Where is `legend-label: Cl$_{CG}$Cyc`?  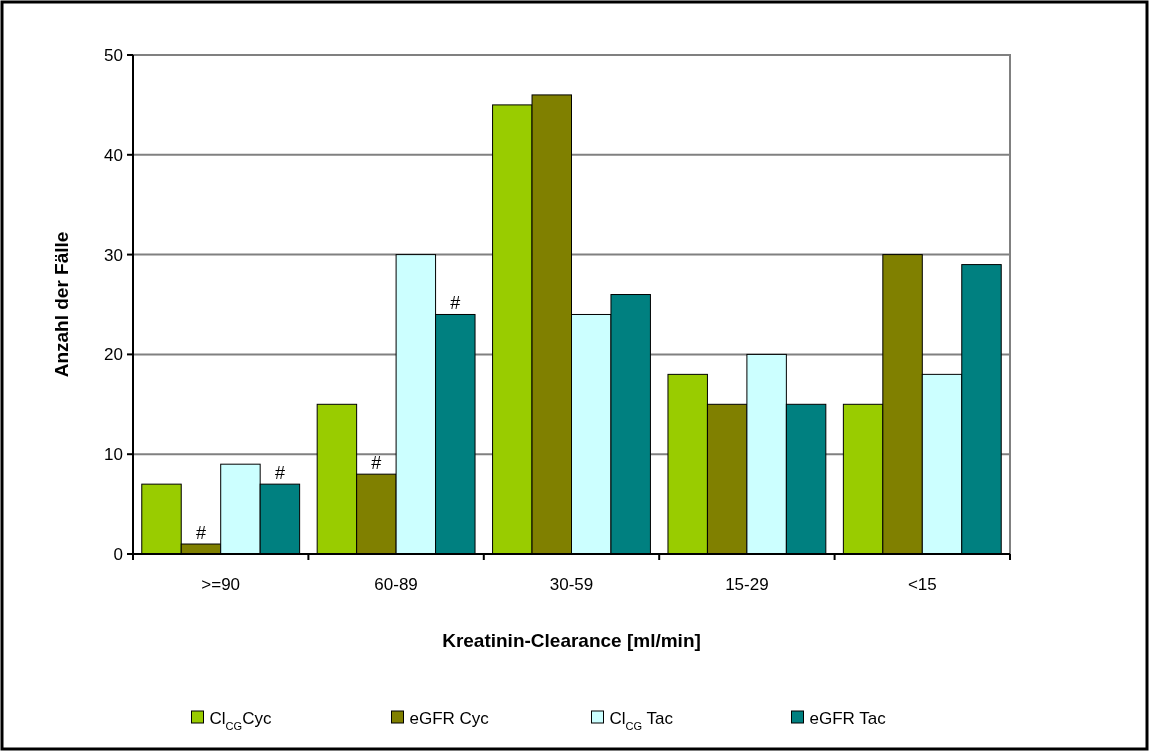
legend-label: Cl$_{CG}$Cyc is located at coordinates (240, 720).